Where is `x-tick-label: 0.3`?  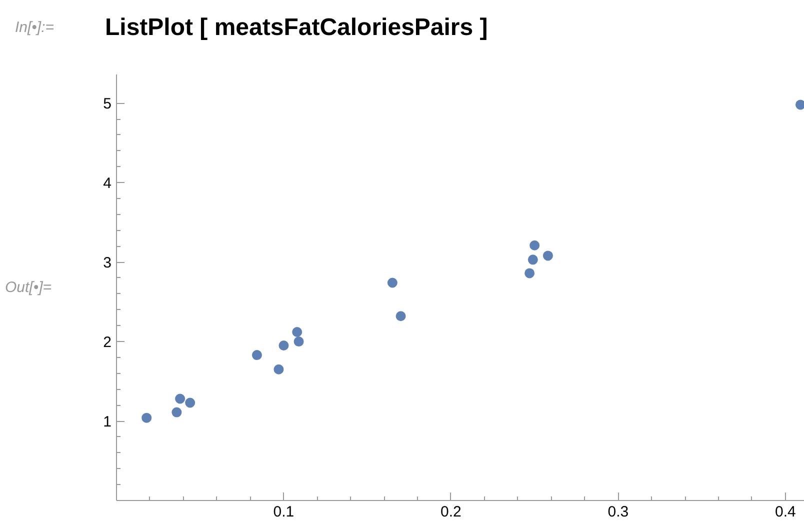
x-tick-label: 0.3 is located at coordinates (618, 512).